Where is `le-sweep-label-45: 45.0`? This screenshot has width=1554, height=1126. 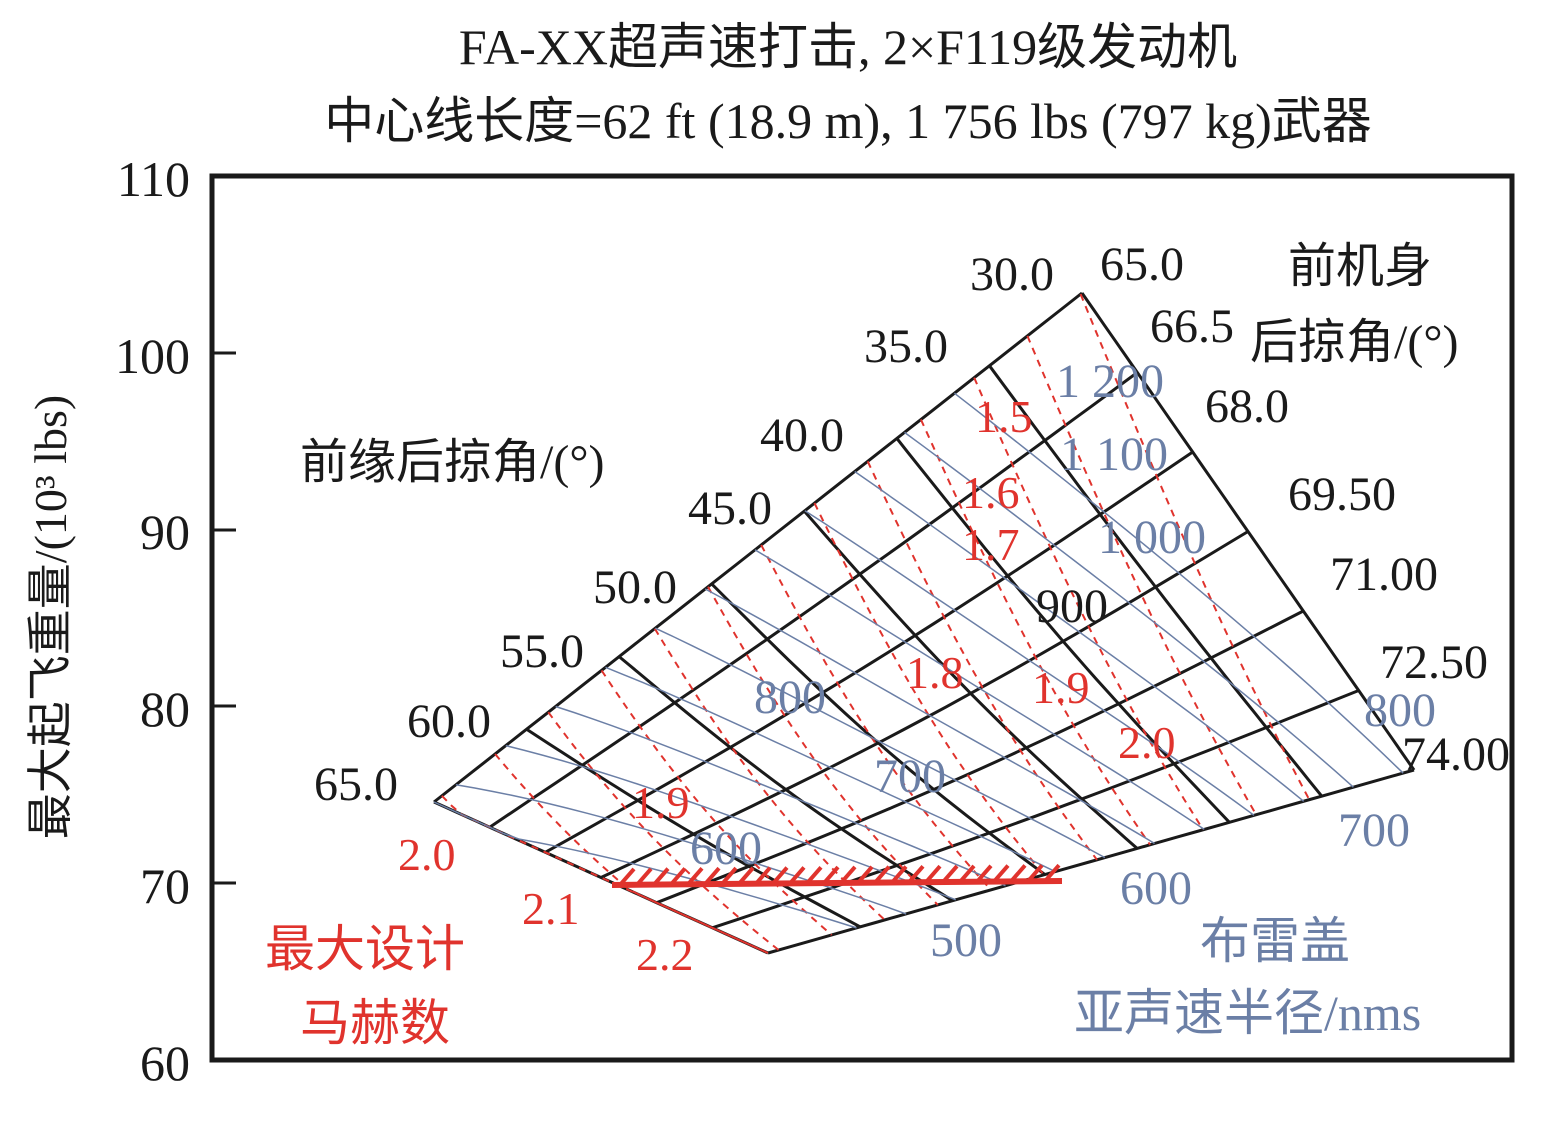
le-sweep-label-45: 45.0 is located at coordinates (730, 508).